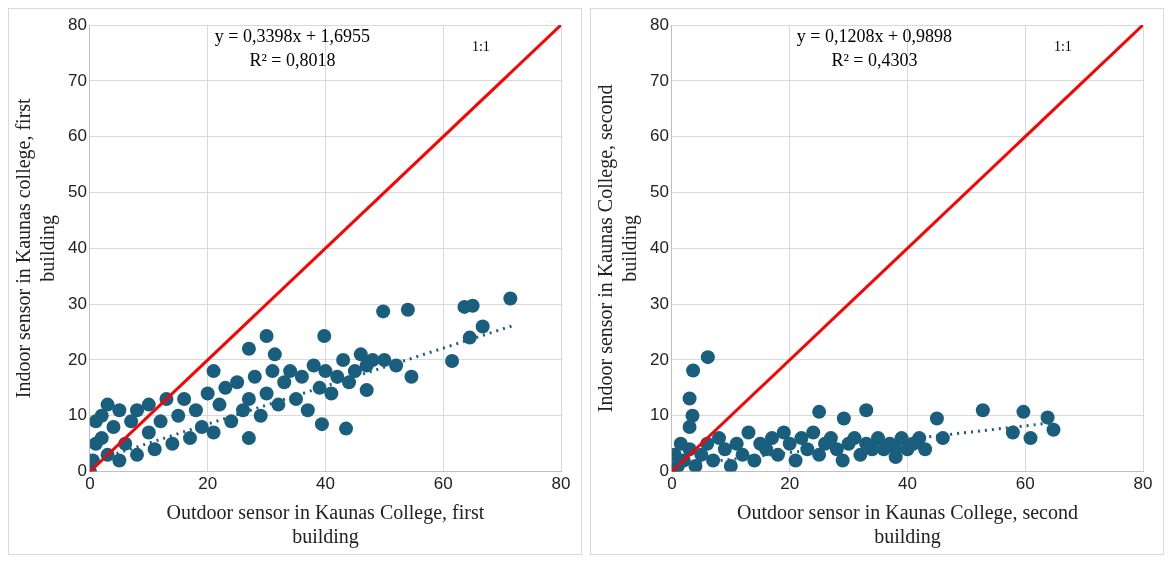 The width and height of the screenshot is (1169, 565). I want to click on annotation: y = 0,3398x + 1,6955, so click(292, 35).